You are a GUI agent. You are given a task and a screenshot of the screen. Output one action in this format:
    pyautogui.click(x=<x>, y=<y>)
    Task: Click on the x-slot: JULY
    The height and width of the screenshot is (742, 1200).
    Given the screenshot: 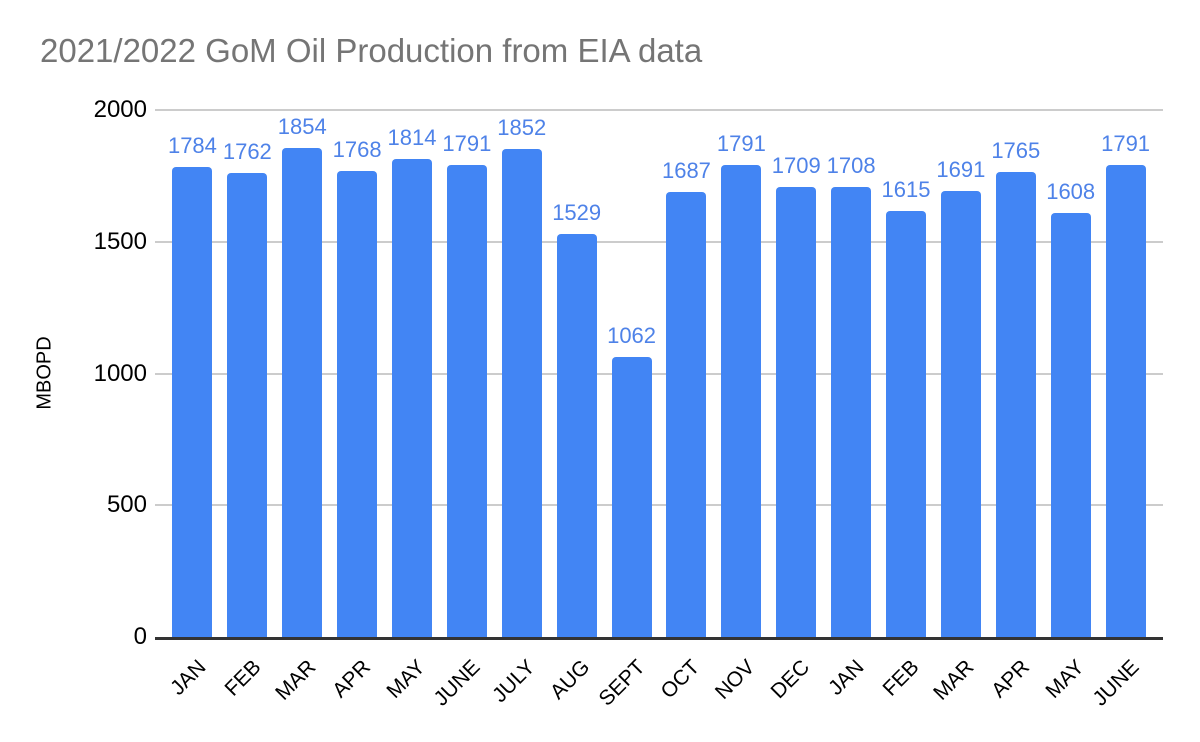 What is the action you would take?
    pyautogui.click(x=518, y=688)
    